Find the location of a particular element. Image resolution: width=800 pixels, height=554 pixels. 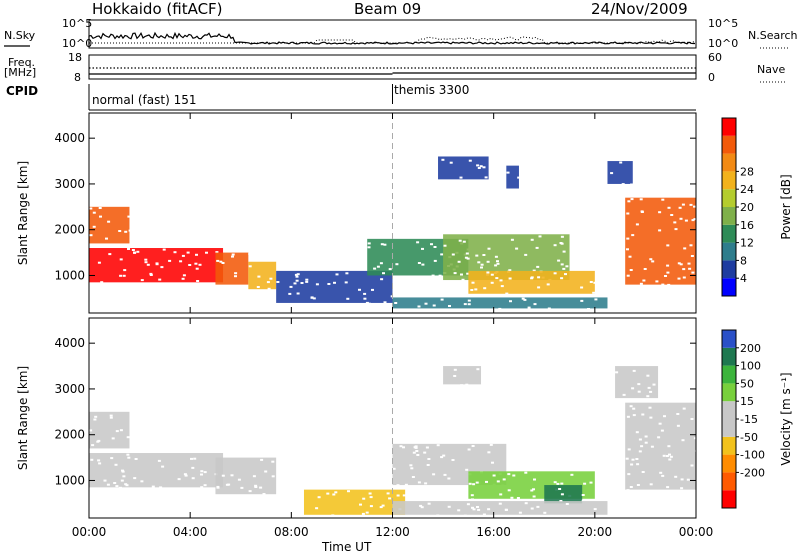

power-colorbar-tick-label: 16 is located at coordinates (747, 225).